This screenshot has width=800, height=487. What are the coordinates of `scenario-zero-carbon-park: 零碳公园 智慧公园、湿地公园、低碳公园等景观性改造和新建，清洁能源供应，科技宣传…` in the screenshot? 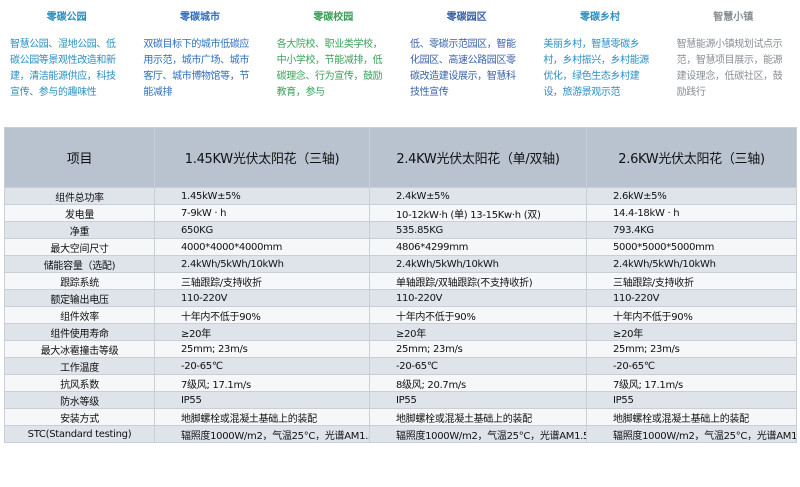 It's located at (66, 58).